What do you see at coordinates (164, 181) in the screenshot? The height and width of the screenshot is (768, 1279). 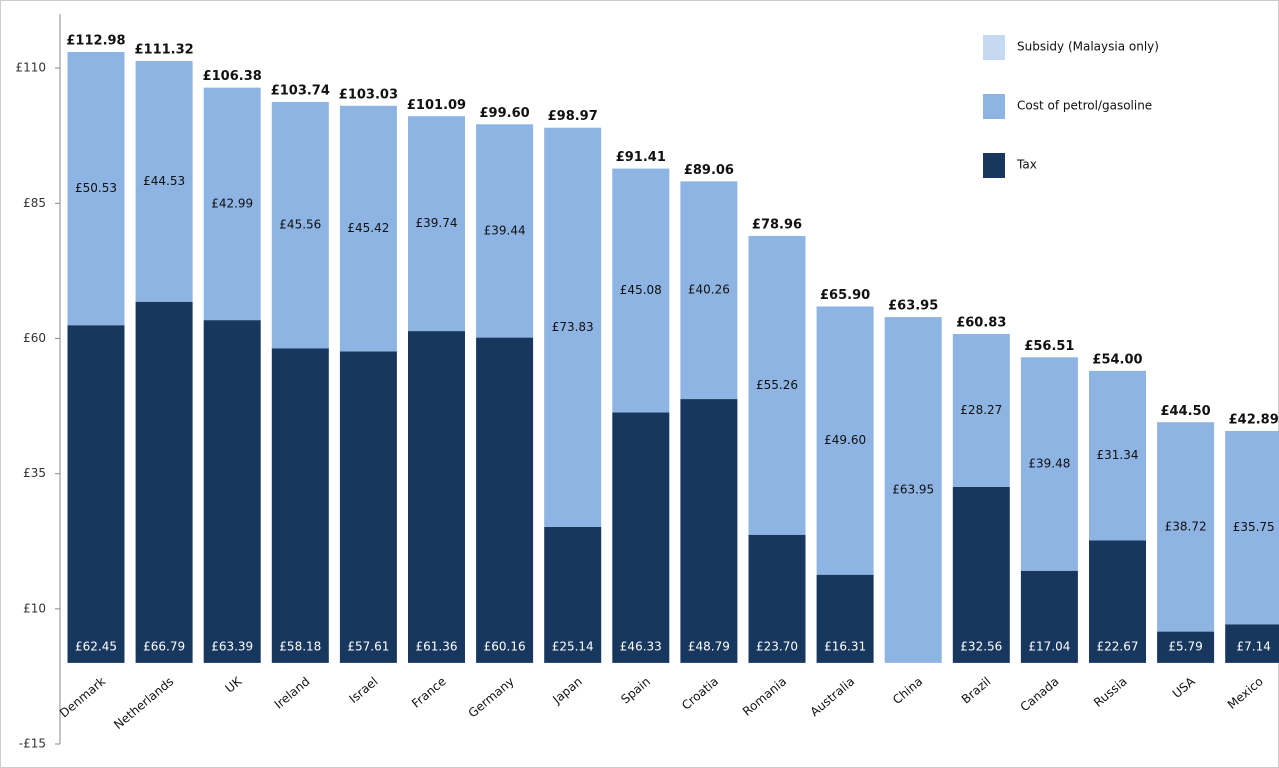 I see `data-label: £44.53` at bounding box center [164, 181].